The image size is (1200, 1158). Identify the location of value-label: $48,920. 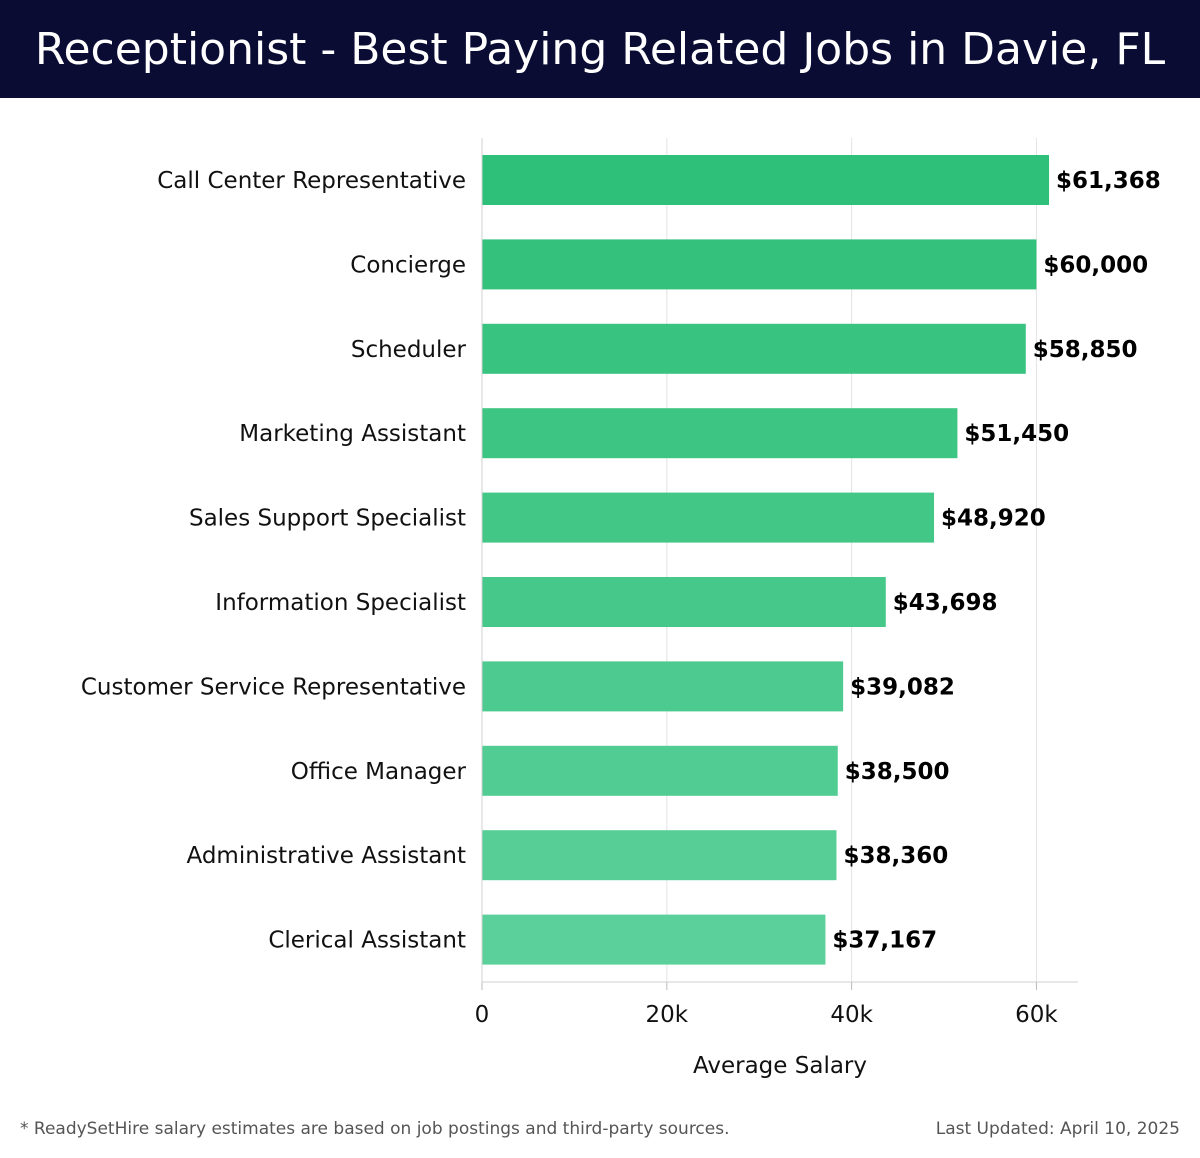
(993, 519).